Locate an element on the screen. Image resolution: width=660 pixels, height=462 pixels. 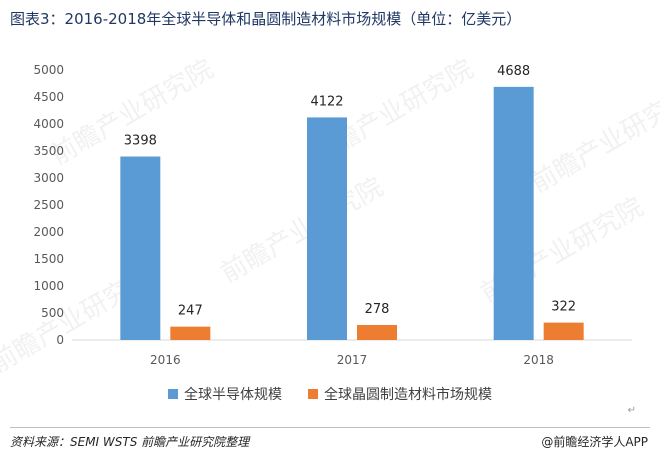
y-axis-ticks: 0 500 1000 1500 2000 2500 3000 3500 4000 4500 5000 is located at coordinates (48, 205).